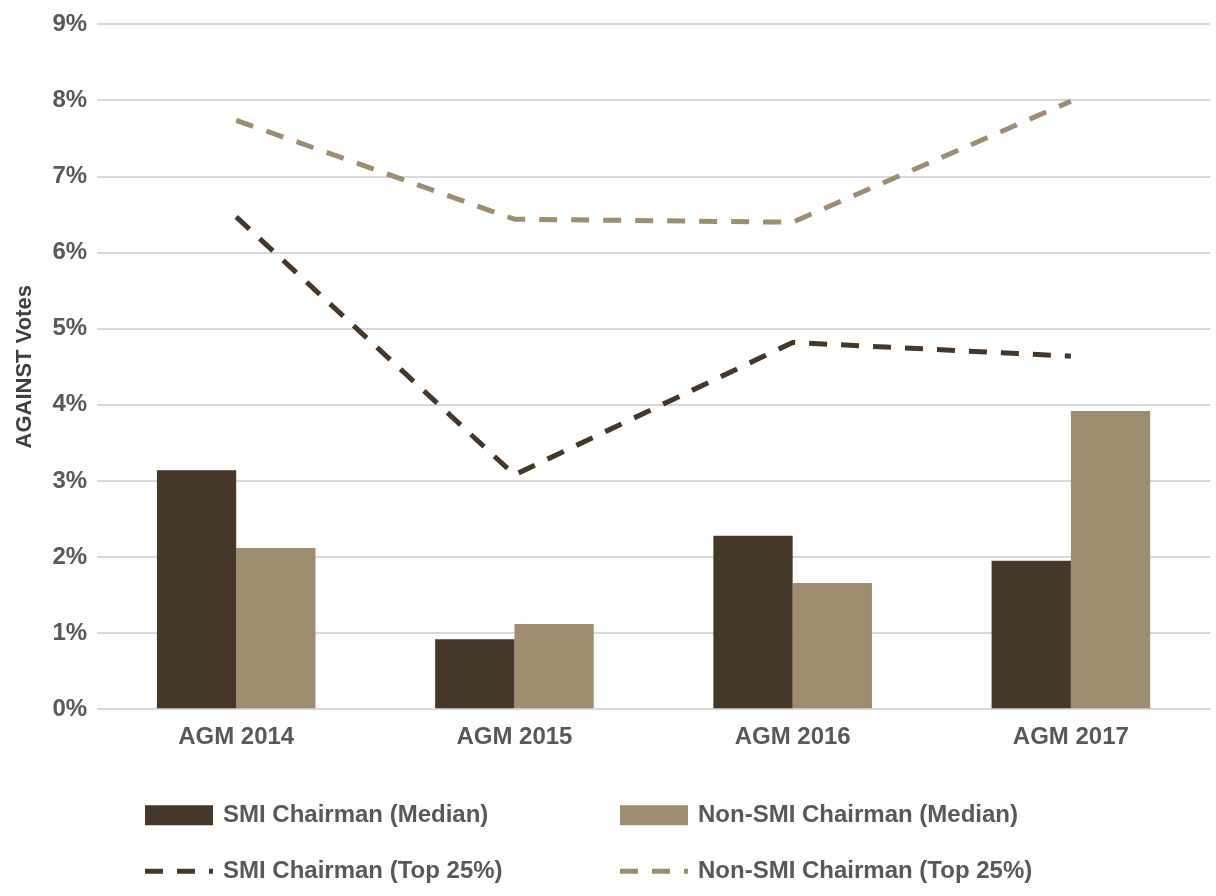  What do you see at coordinates (1070, 736) in the screenshot?
I see `x-tick-label: AGM 2017` at bounding box center [1070, 736].